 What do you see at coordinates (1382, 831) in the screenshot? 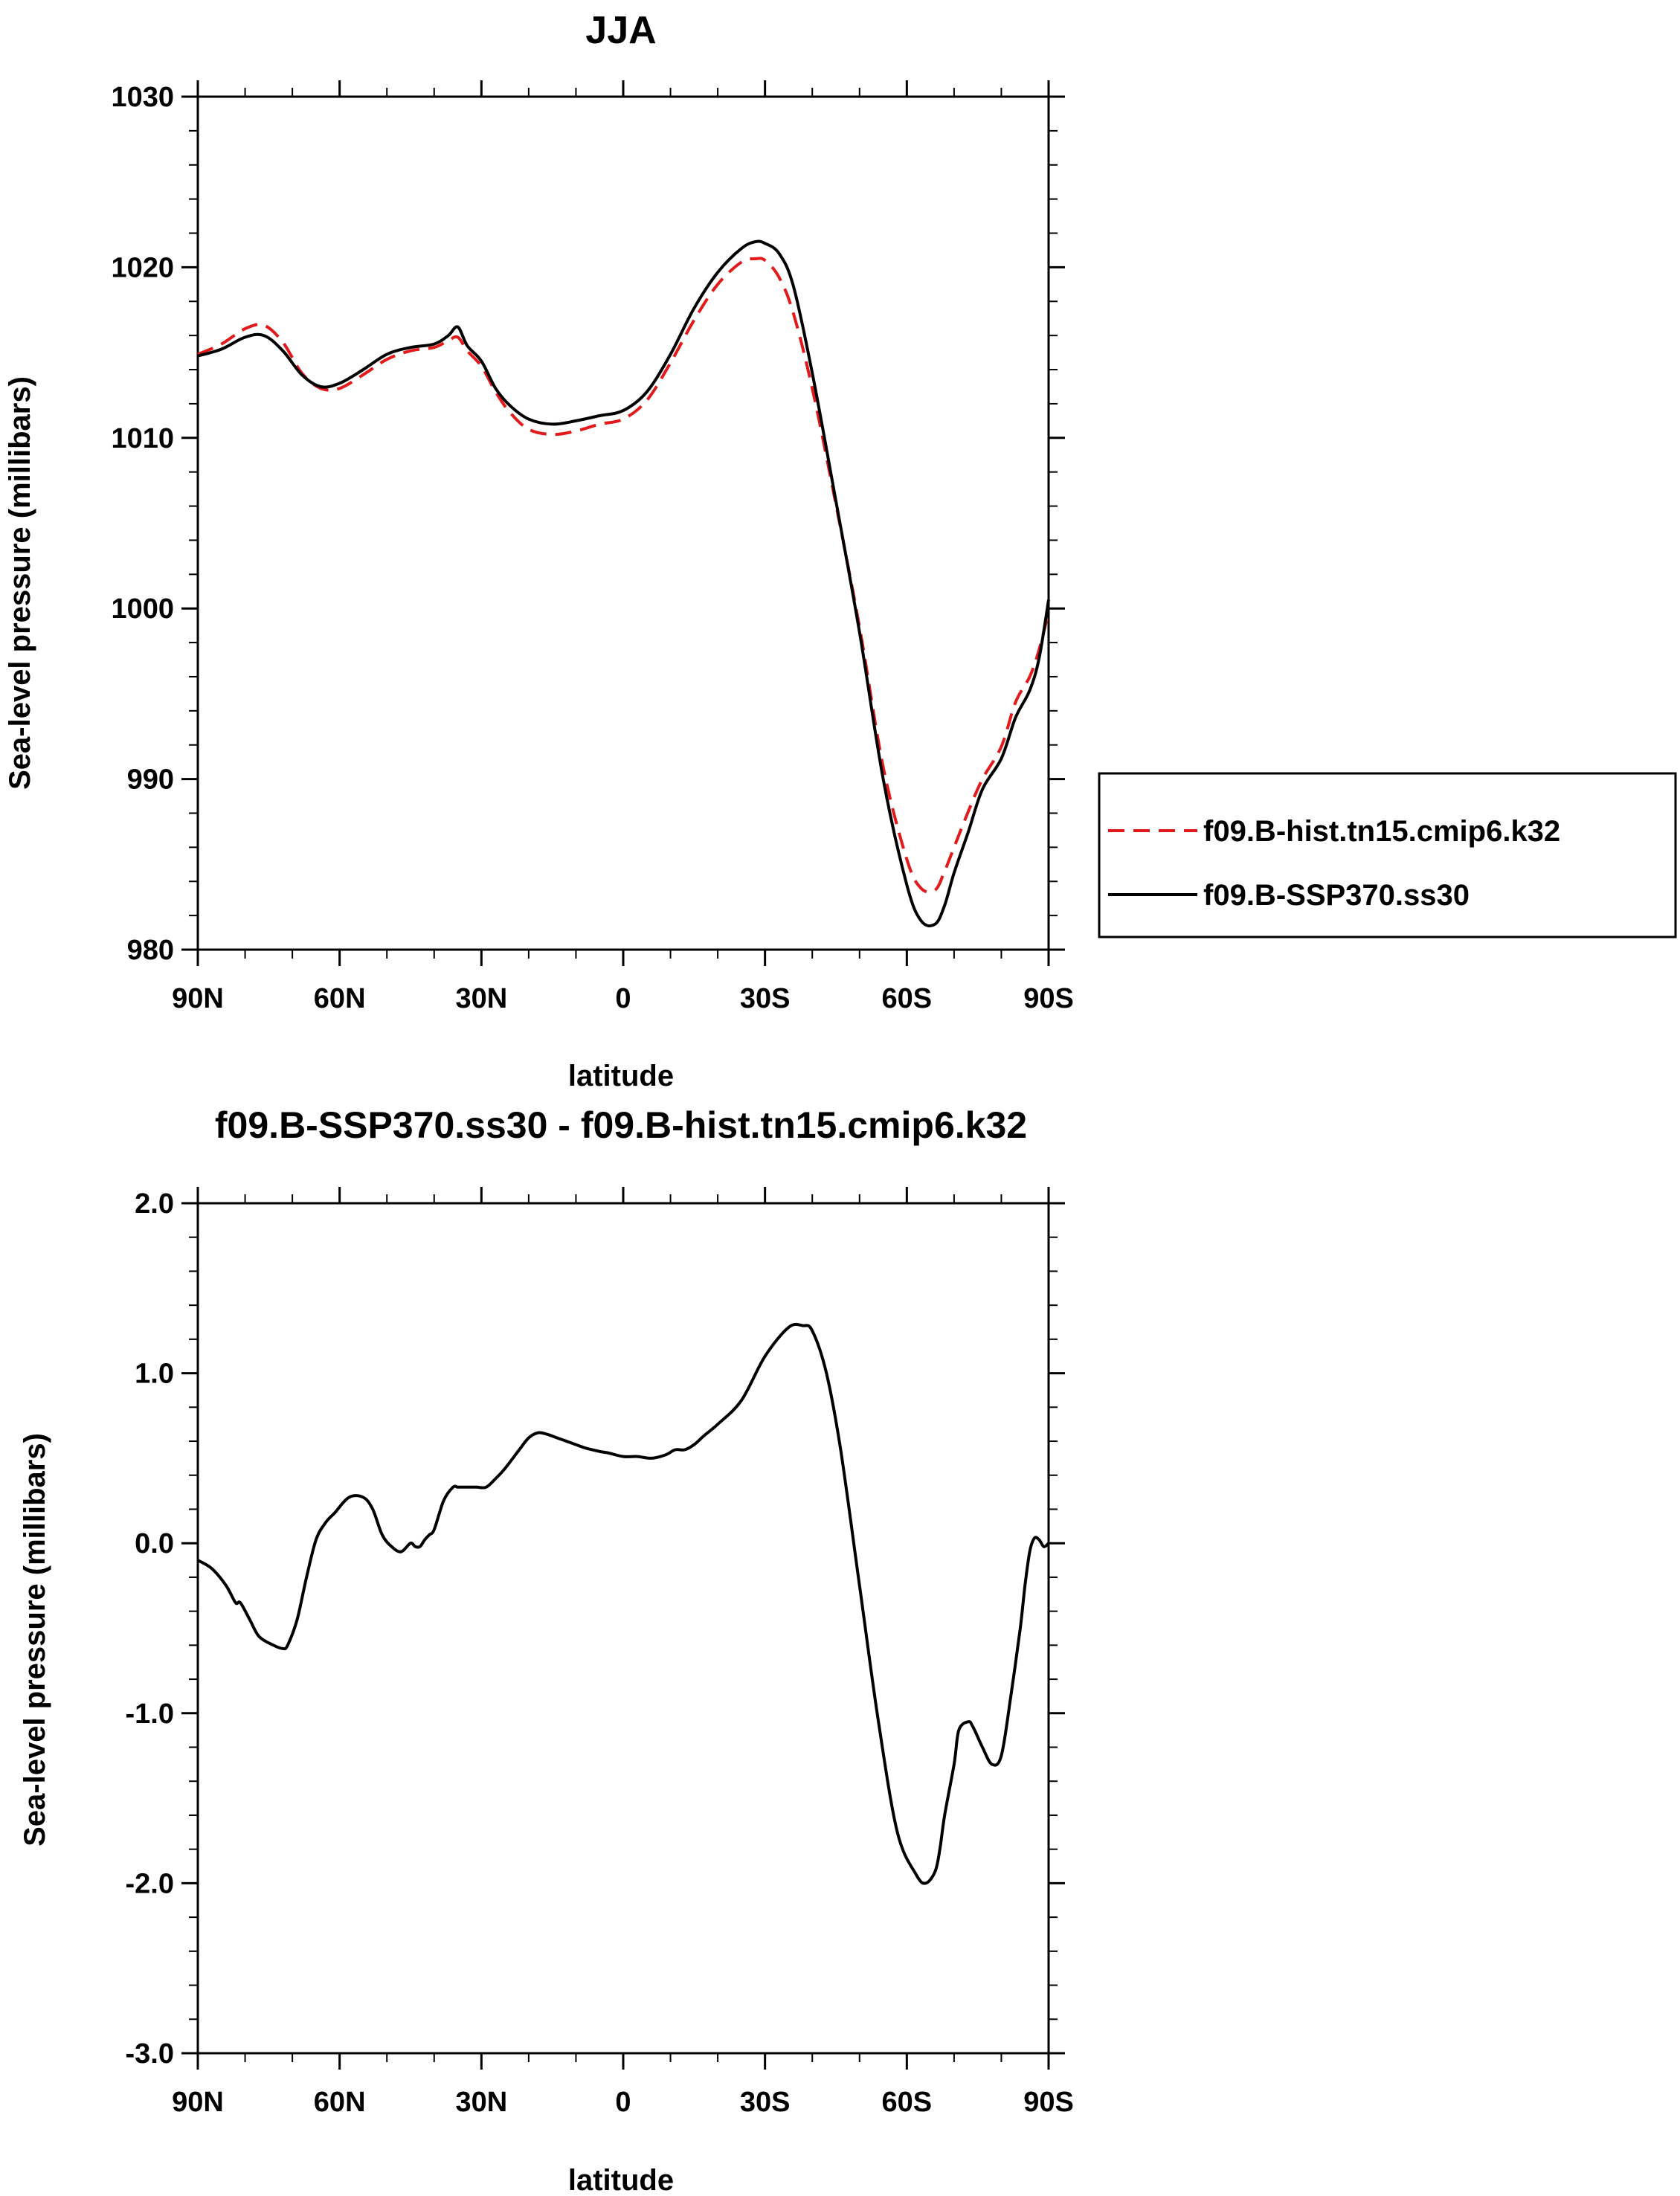
I see `legend-entry-hist: f09.B-hist.tn15.cmip6.k32` at bounding box center [1382, 831].